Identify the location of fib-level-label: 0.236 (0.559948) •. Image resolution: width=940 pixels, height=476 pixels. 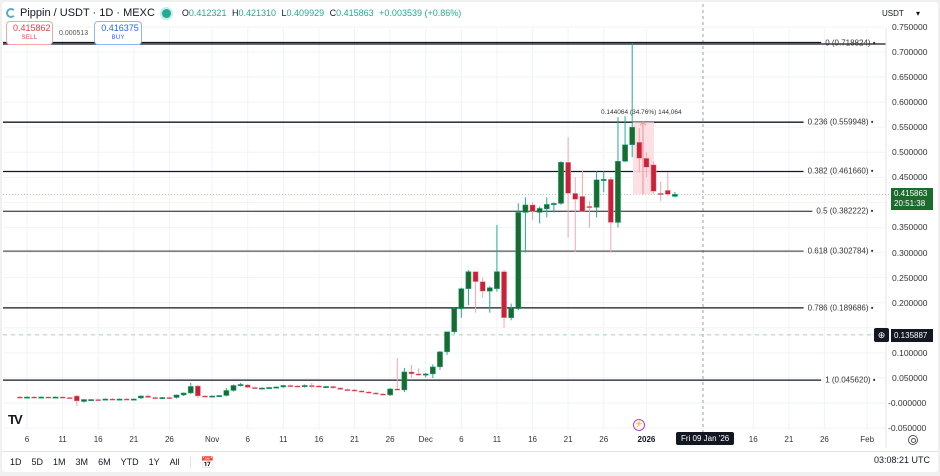
(840, 122).